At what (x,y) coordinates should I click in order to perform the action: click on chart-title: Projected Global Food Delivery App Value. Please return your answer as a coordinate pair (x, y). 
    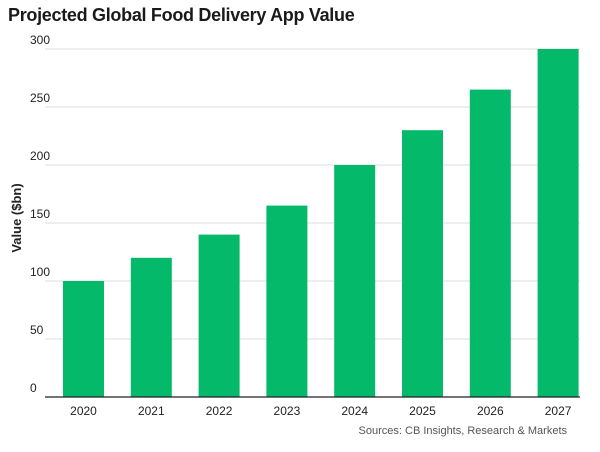
    Looking at the image, I should click on (181, 15).